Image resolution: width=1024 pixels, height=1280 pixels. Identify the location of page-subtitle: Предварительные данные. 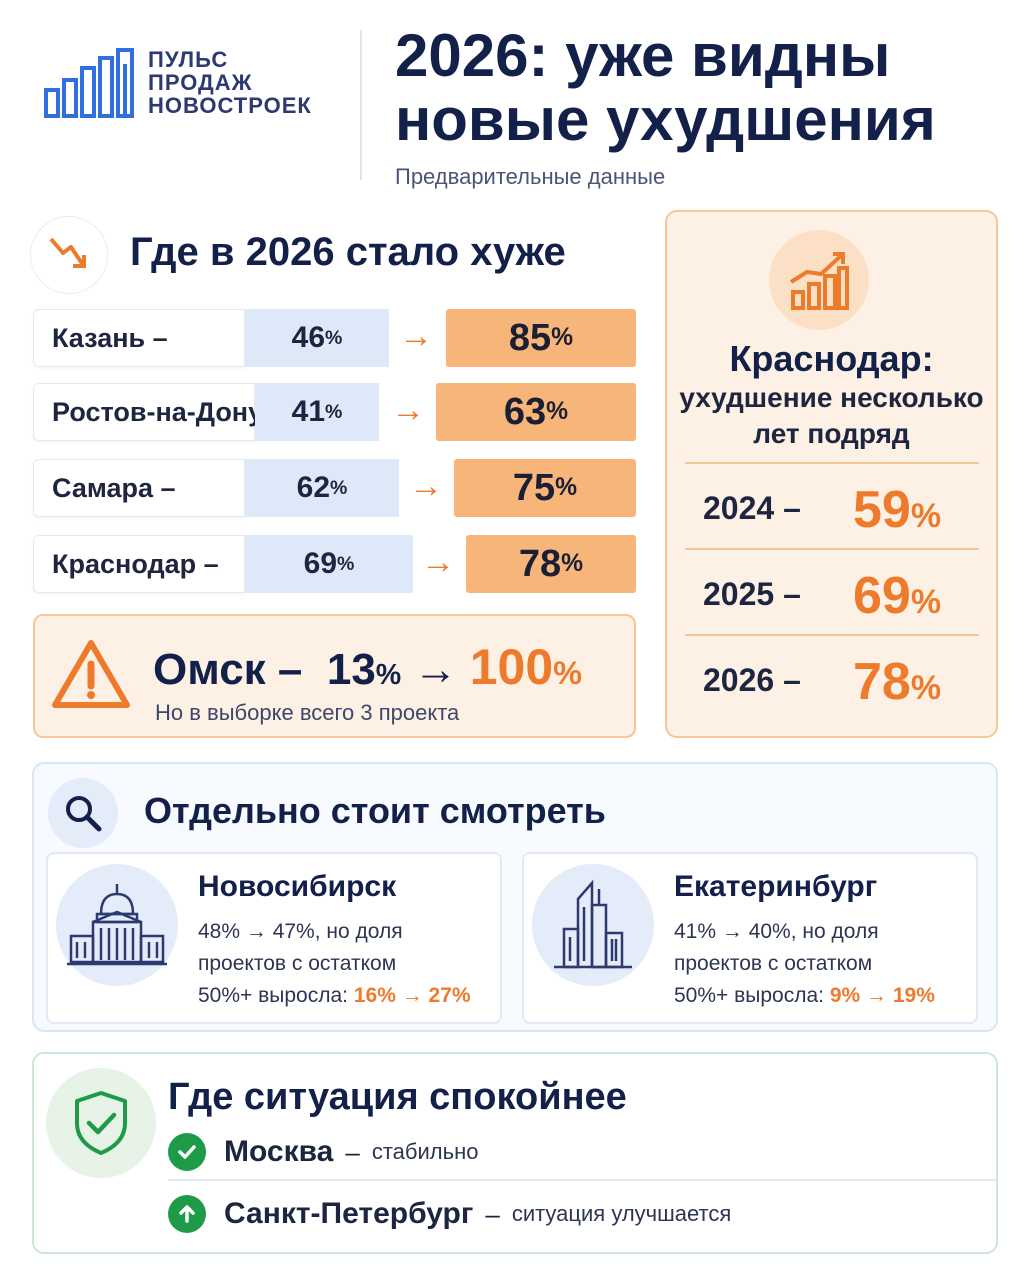
(530, 176).